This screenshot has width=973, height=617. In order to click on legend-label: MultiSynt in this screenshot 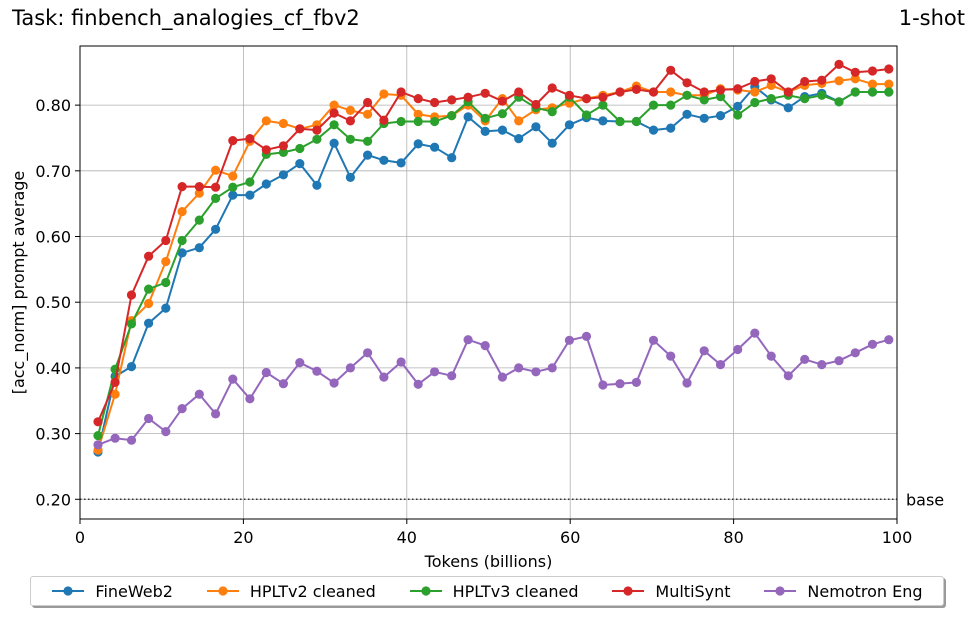, I will do `click(693, 591)`.